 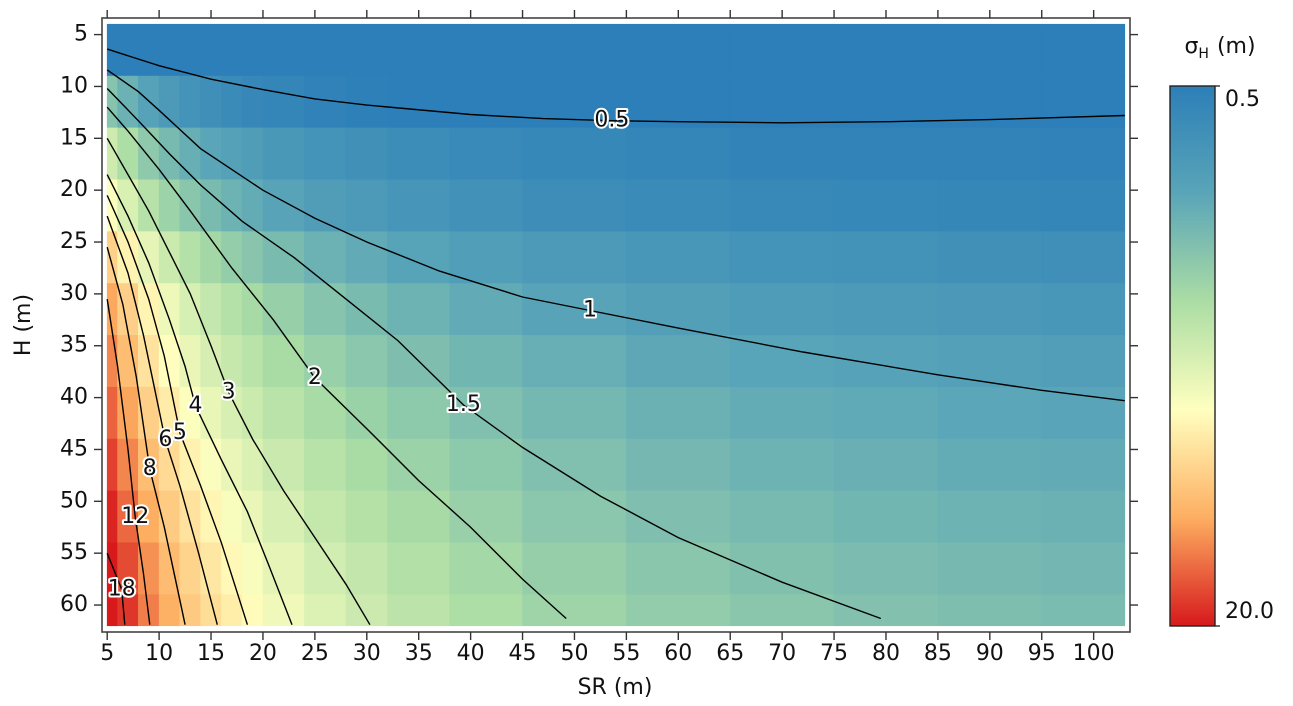 What do you see at coordinates (315, 653) in the screenshot?
I see `x-tick-label: 25` at bounding box center [315, 653].